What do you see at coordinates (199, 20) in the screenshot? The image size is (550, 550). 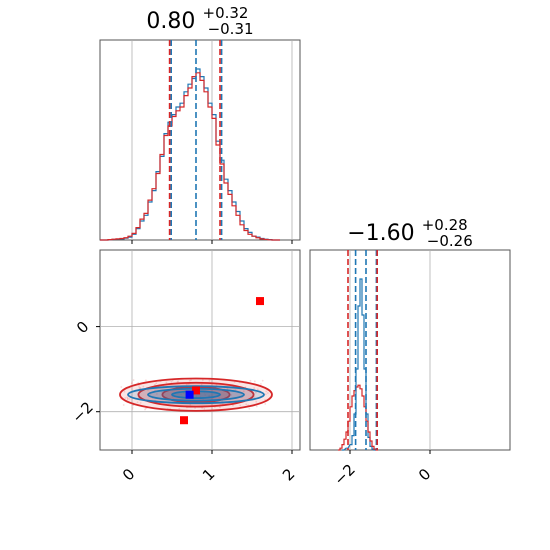 I see `panel-title-top-left: 0.80 +0.32 −0.31` at bounding box center [199, 20].